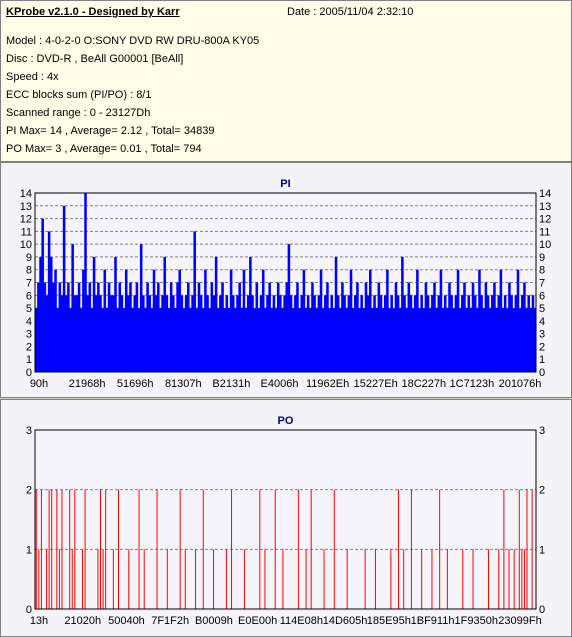 The height and width of the screenshot is (637, 572). I want to click on scanned-range: Scanned range : 0 - 23127Dh, so click(78, 113).